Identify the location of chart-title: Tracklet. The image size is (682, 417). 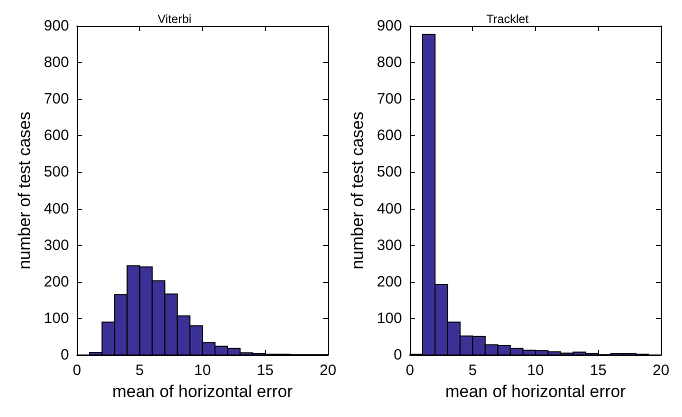
(508, 19).